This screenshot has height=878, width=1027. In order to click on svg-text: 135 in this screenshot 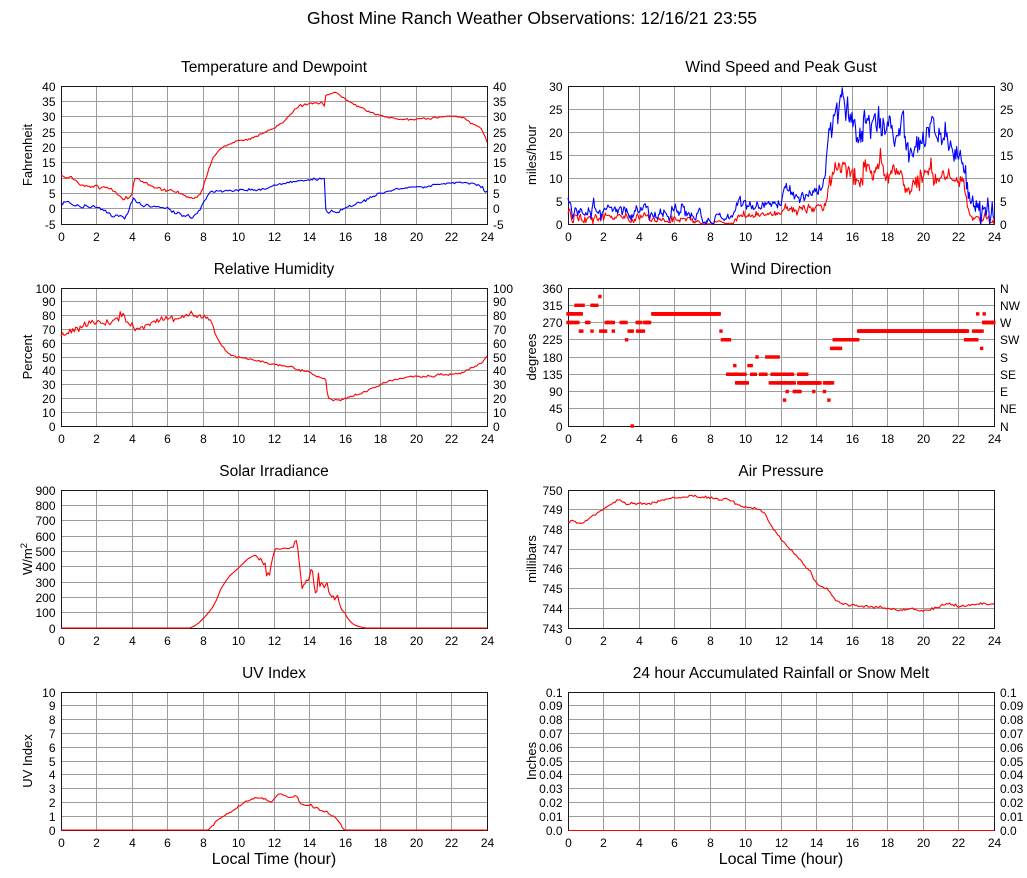, I will do `click(552, 375)`.